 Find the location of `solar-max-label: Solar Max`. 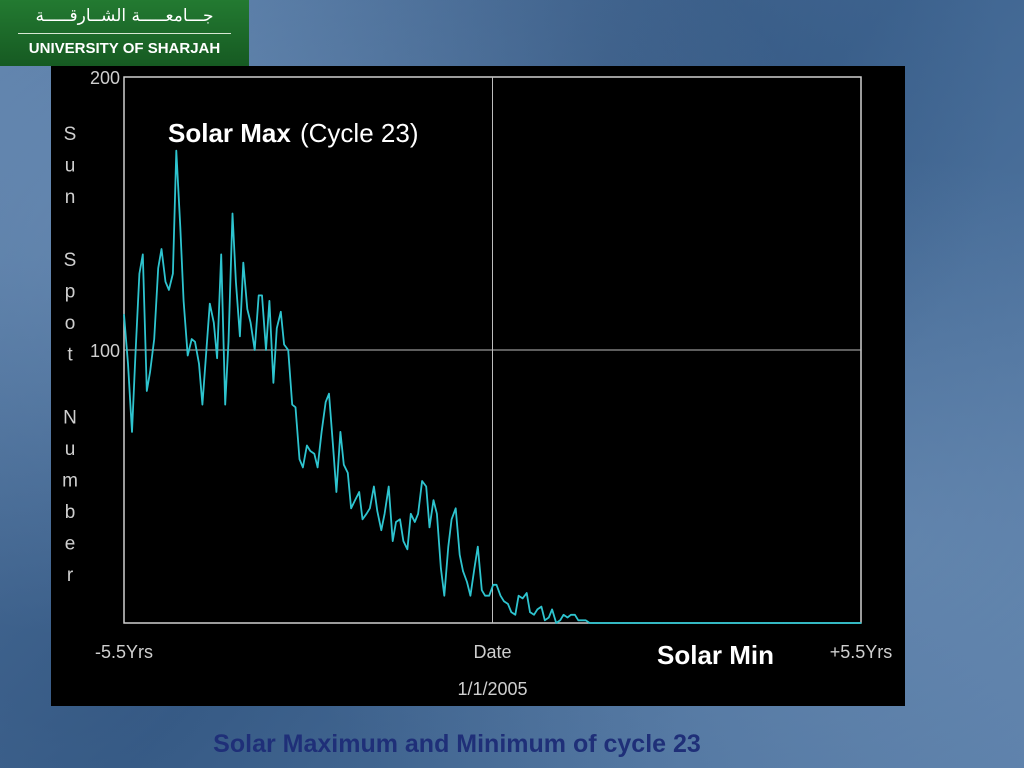

solar-max-label: Solar Max is located at coordinates (229, 133).